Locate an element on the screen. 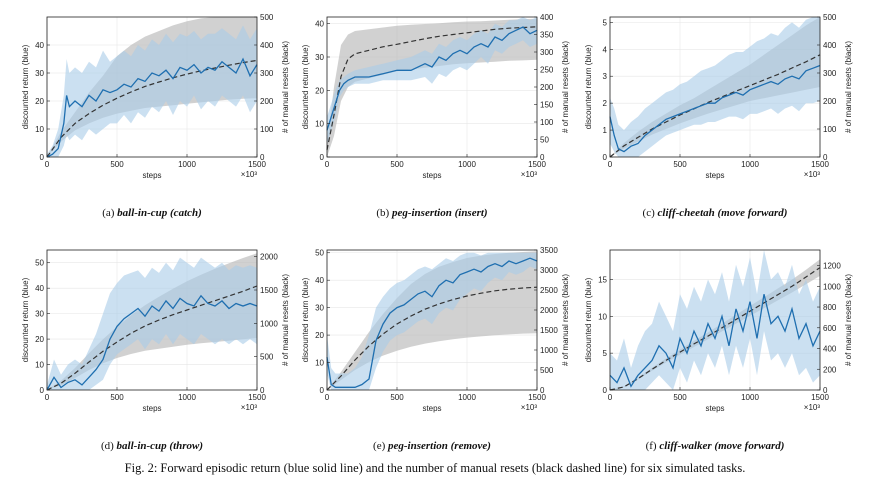 This screenshot has width=870, height=480. y2-tick-label: 1000 is located at coordinates (269, 323).